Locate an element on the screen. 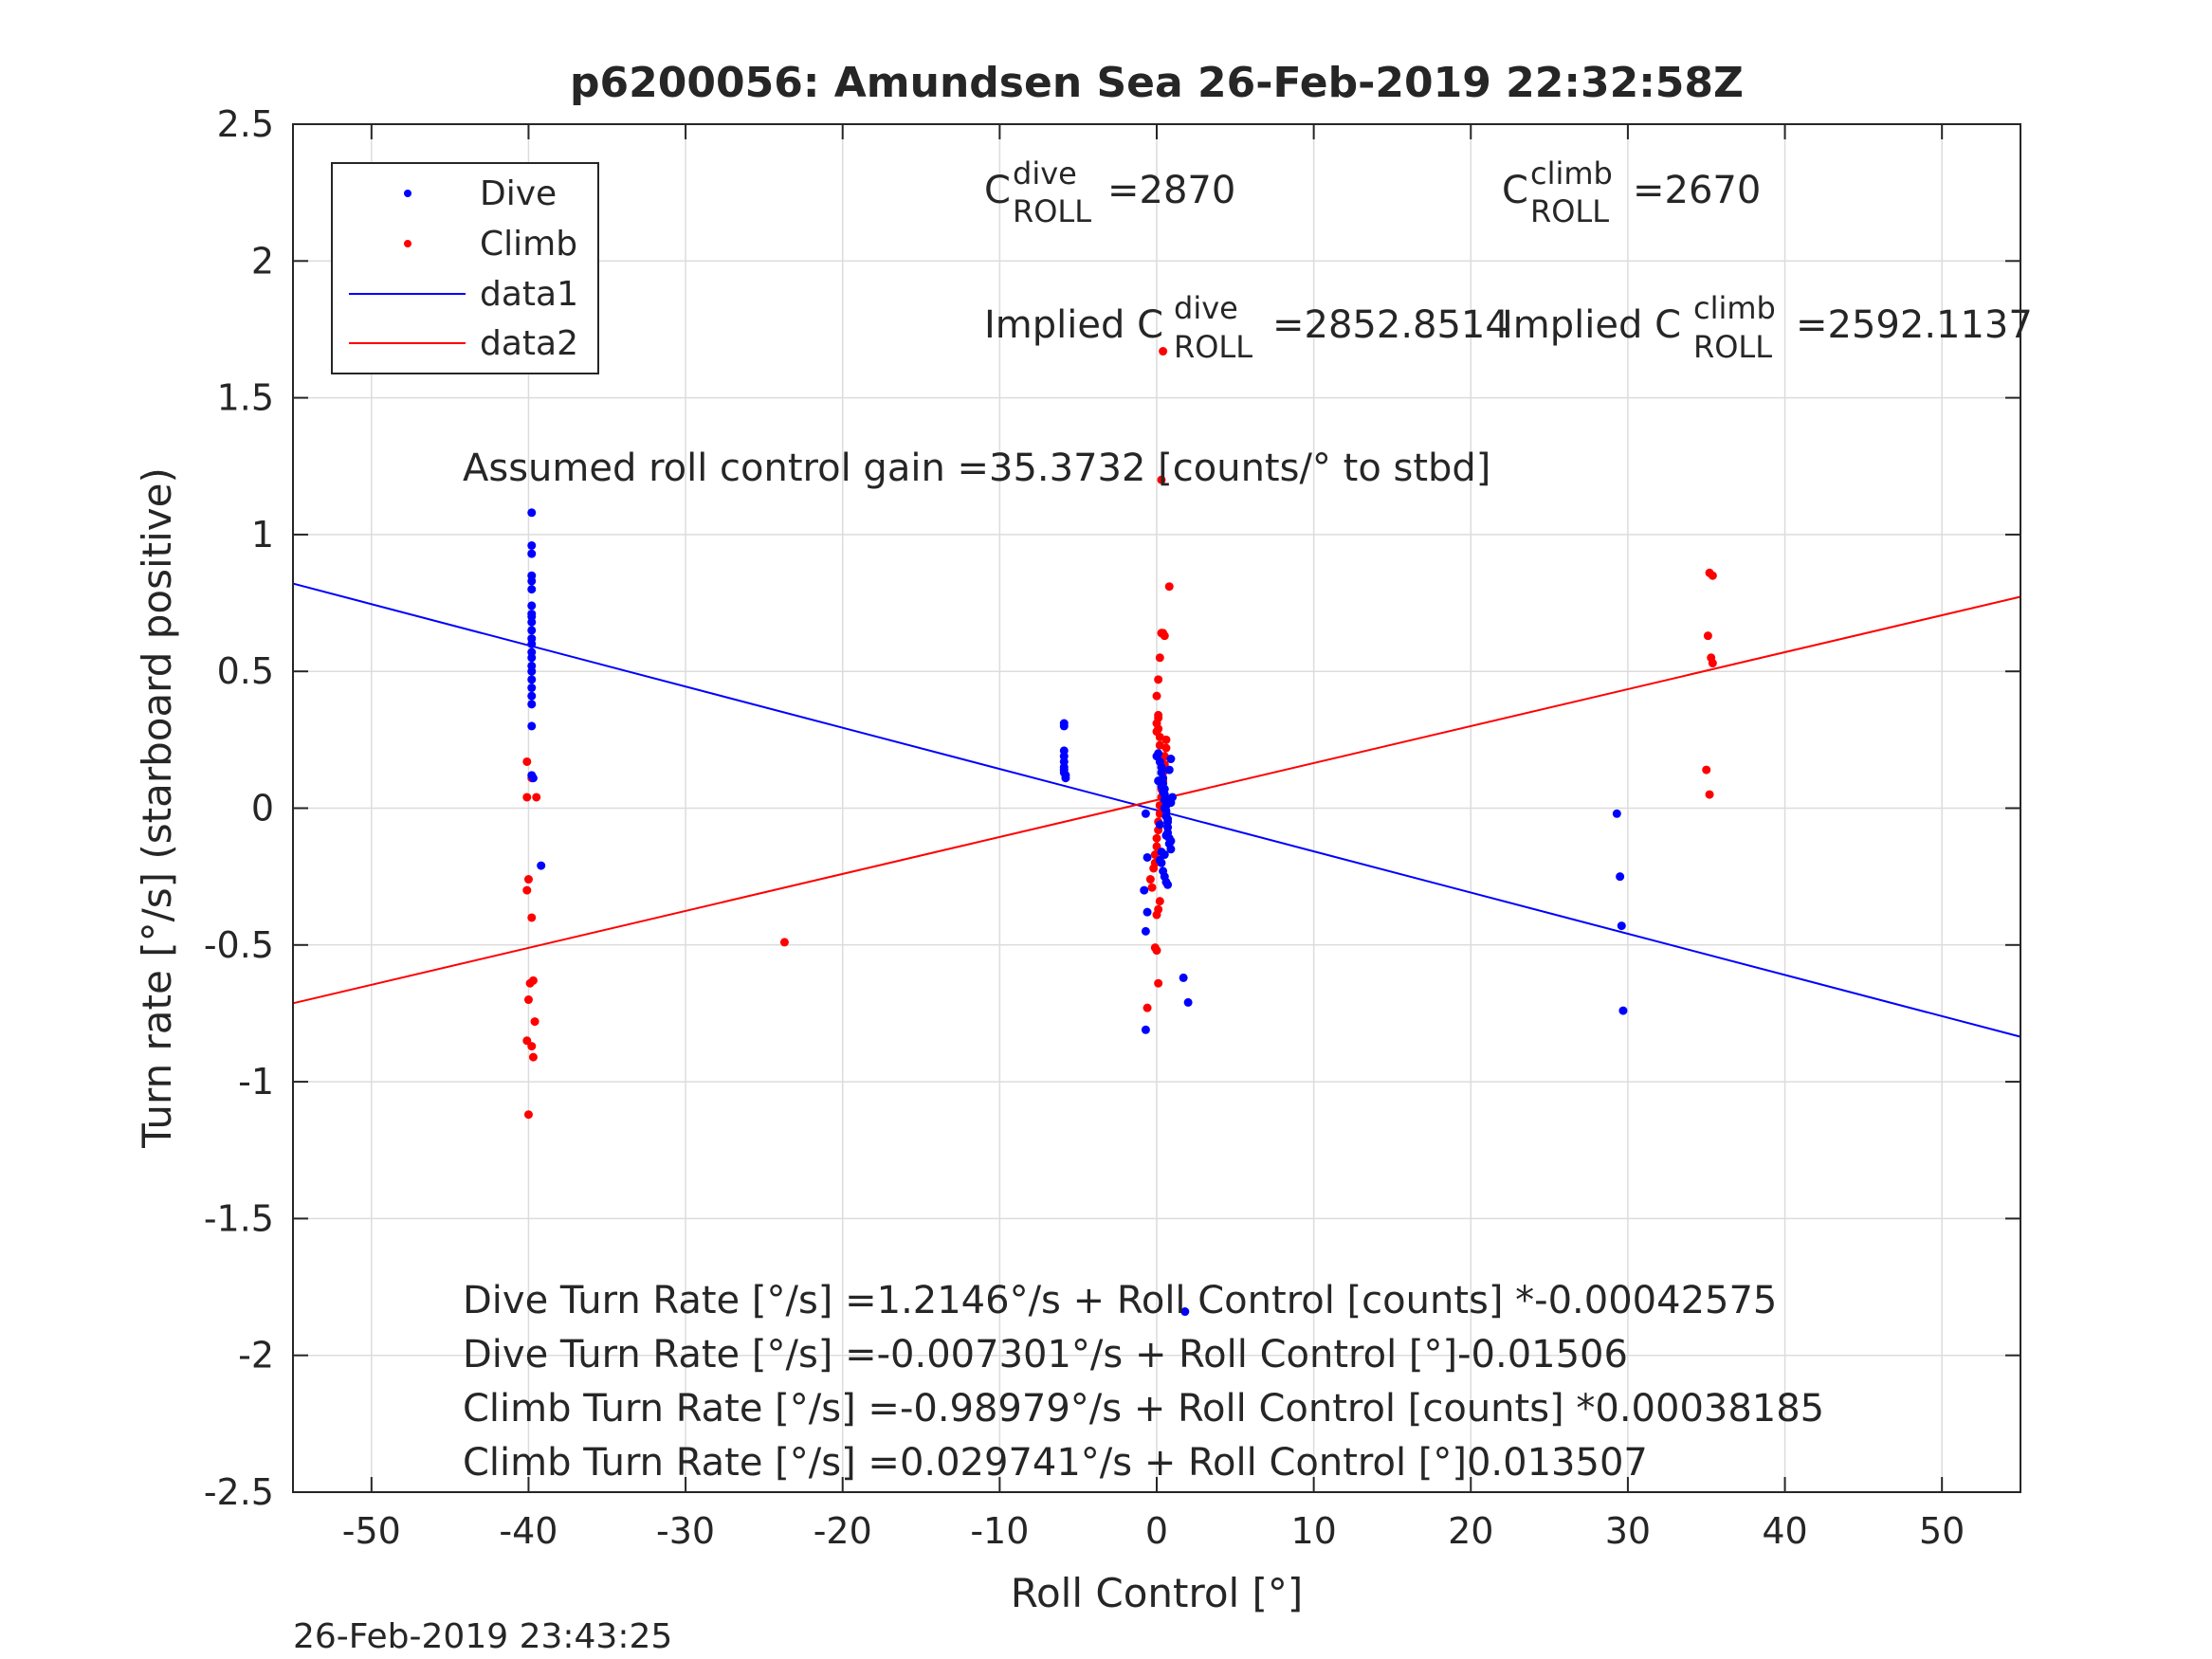  implied-climb-main: Implied C is located at coordinates (1591, 325).